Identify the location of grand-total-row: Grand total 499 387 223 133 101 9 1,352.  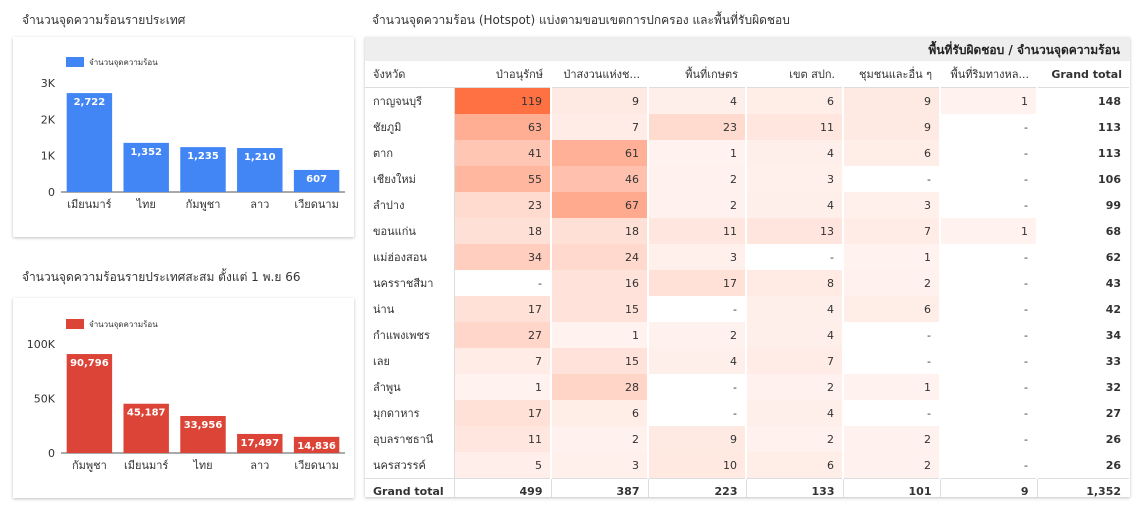
(747, 487).